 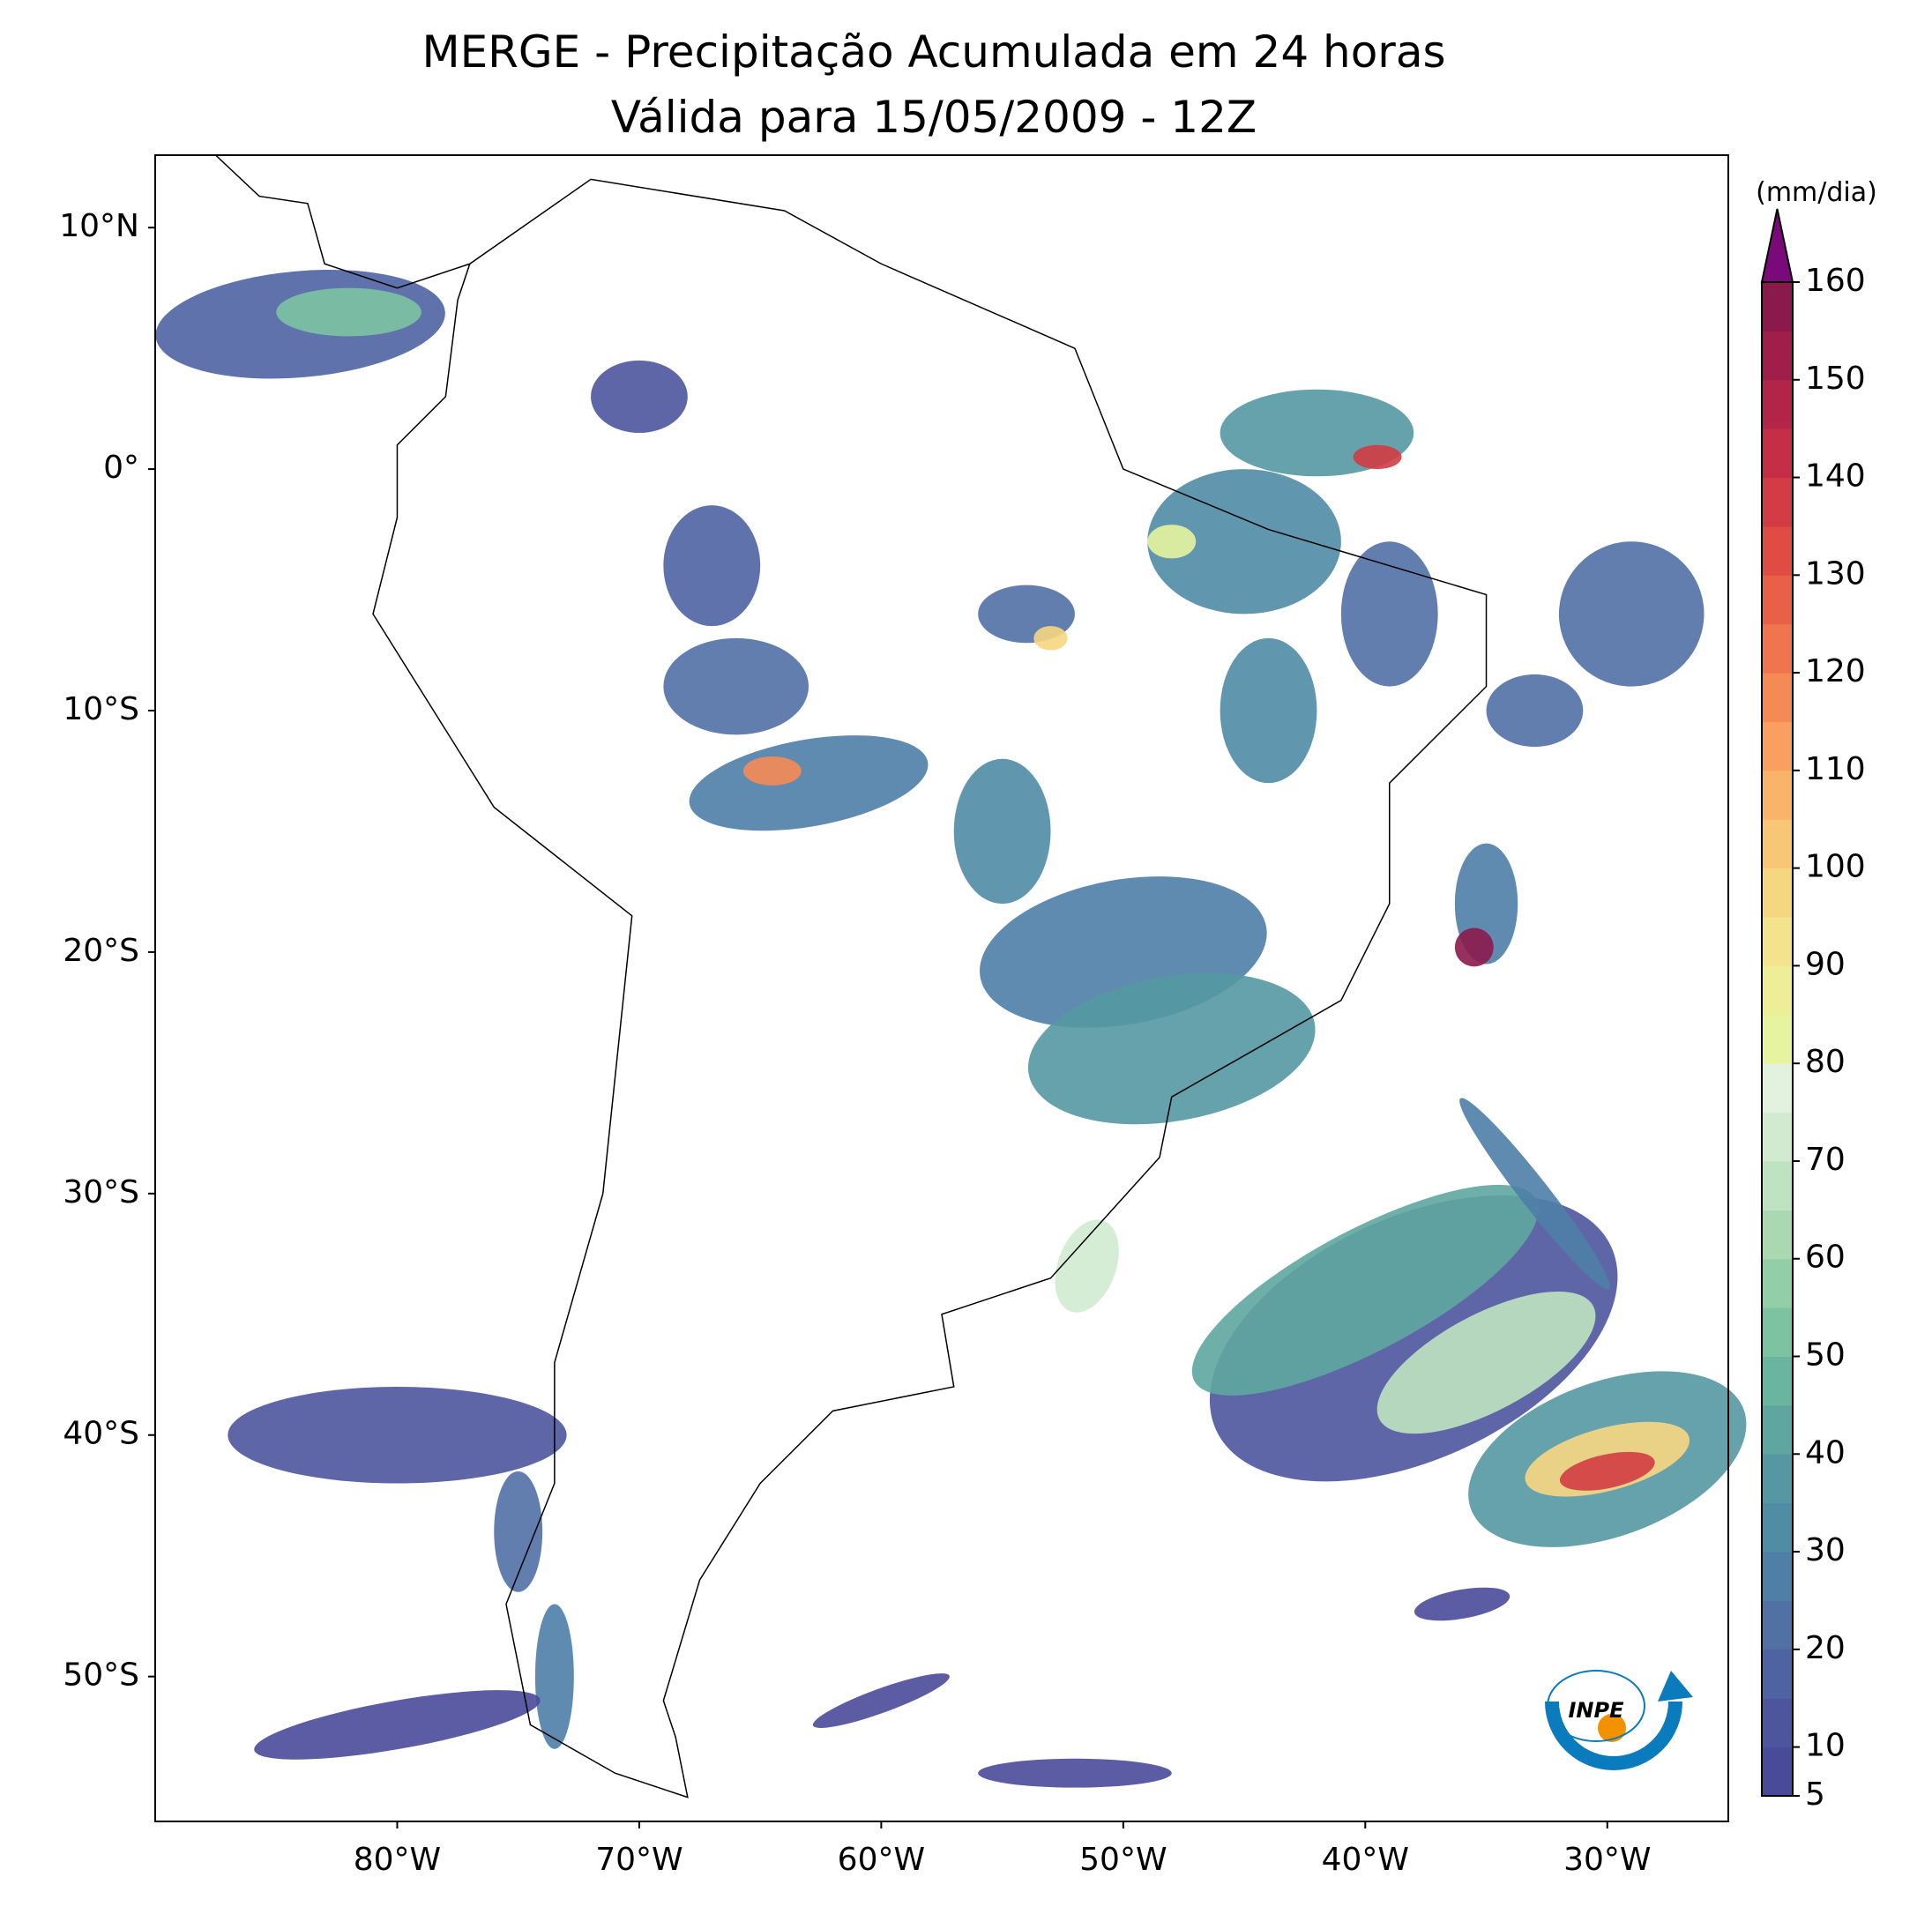 I want to click on y-tick-label: 20°S, so click(x=101, y=951).